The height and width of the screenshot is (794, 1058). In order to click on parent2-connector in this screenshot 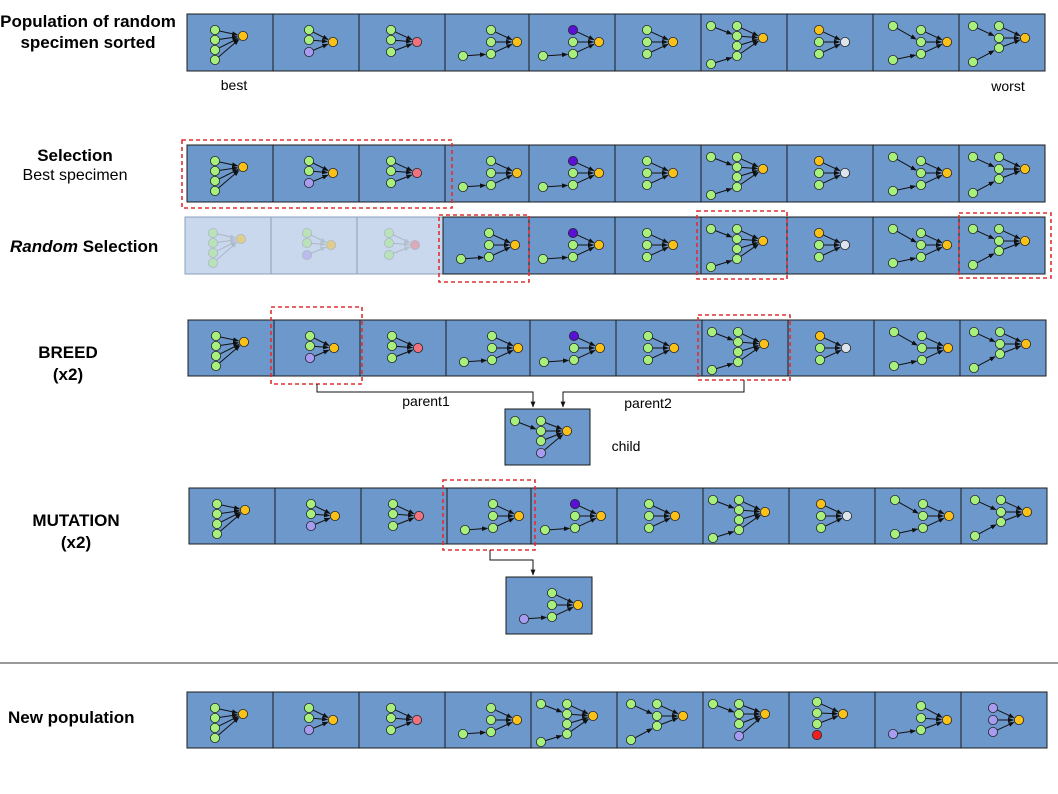, I will do `click(652, 394)`.